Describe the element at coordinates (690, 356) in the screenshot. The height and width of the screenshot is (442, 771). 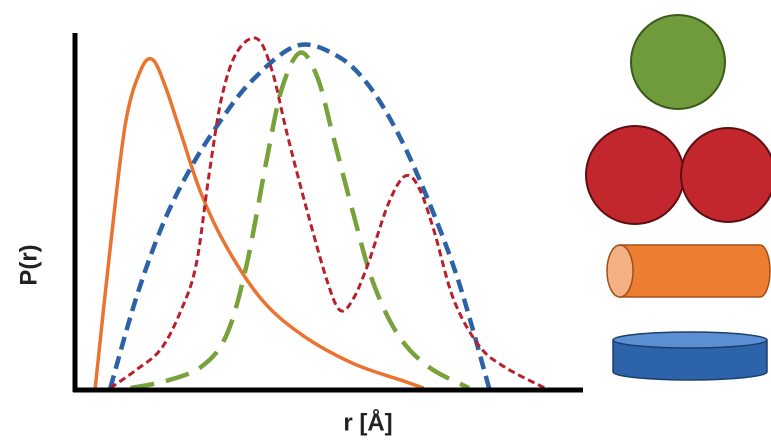
I see `disc-icon` at that location.